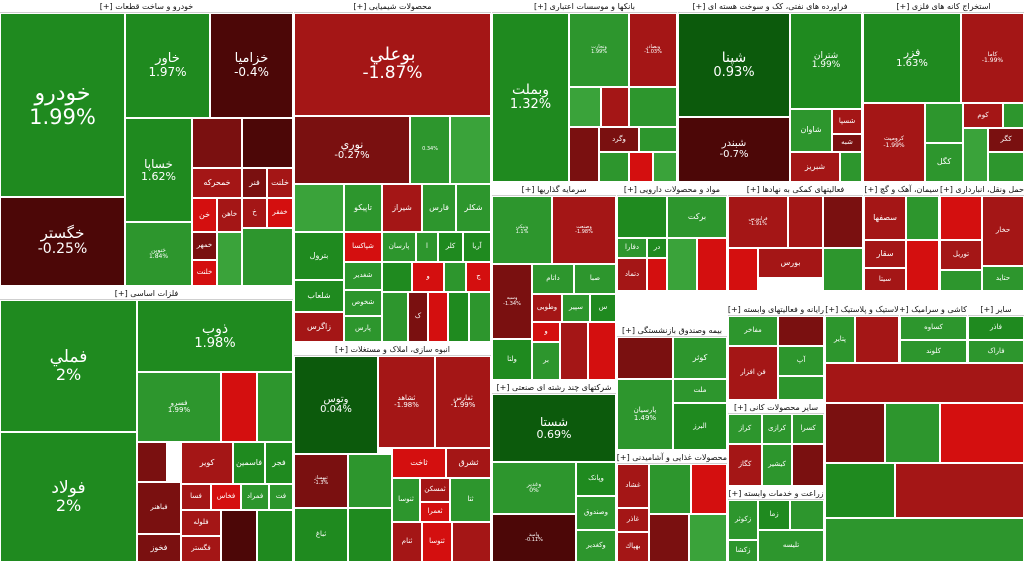  What do you see at coordinates (776, 493) in the screenshot?
I see `sector-header-agri: زراعت و خدمات وابسته [+]` at bounding box center [776, 493].